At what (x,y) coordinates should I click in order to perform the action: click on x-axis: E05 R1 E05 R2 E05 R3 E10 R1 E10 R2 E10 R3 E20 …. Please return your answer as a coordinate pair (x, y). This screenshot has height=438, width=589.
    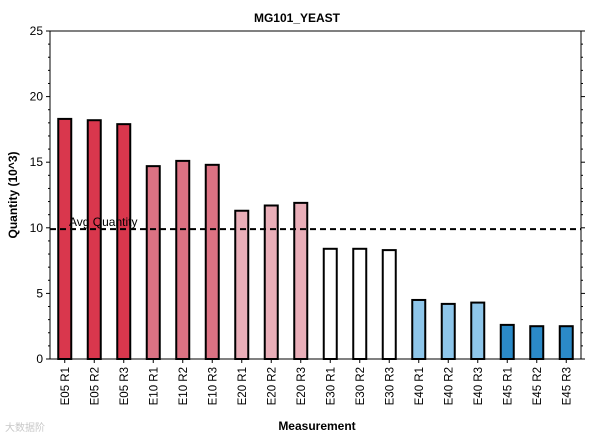
    Looking at the image, I should click on (316, 382).